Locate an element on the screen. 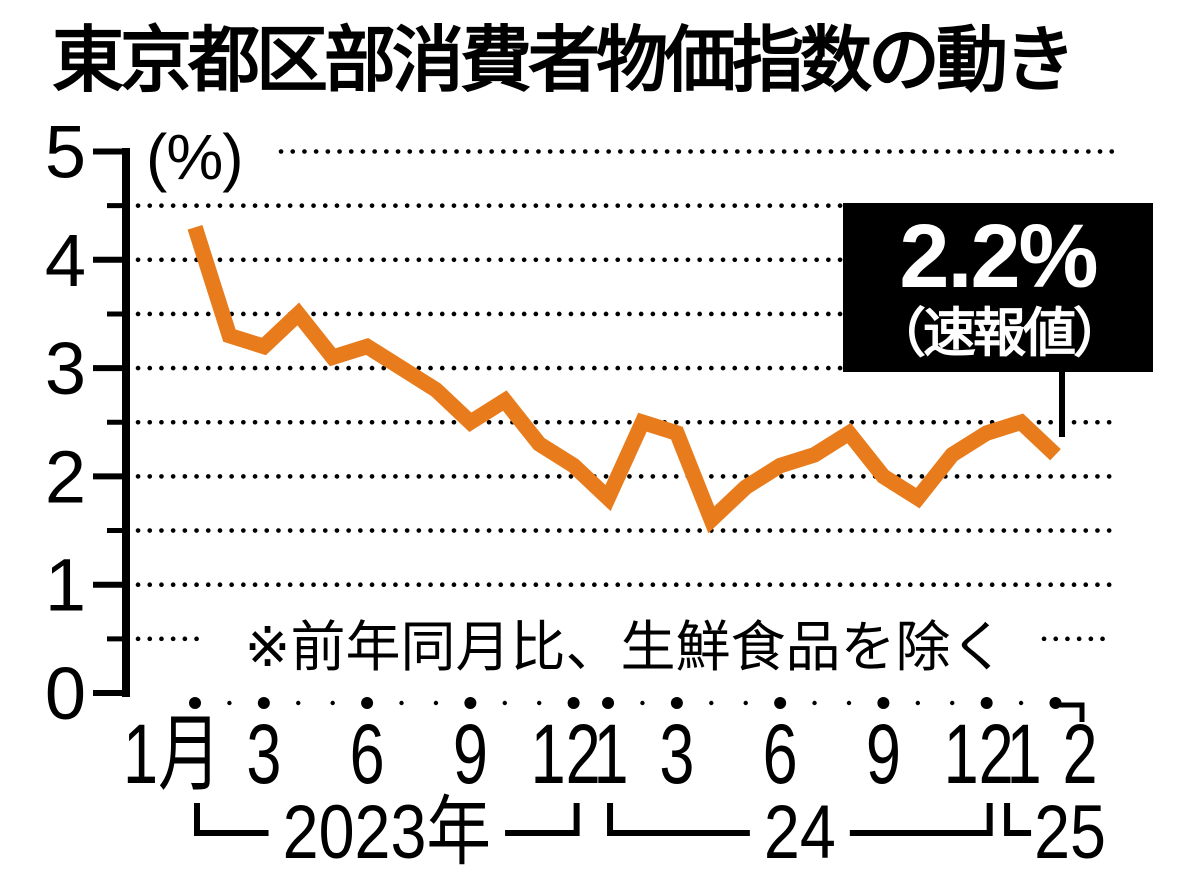  callout-sublabel: （速報値） is located at coordinates (999, 333).